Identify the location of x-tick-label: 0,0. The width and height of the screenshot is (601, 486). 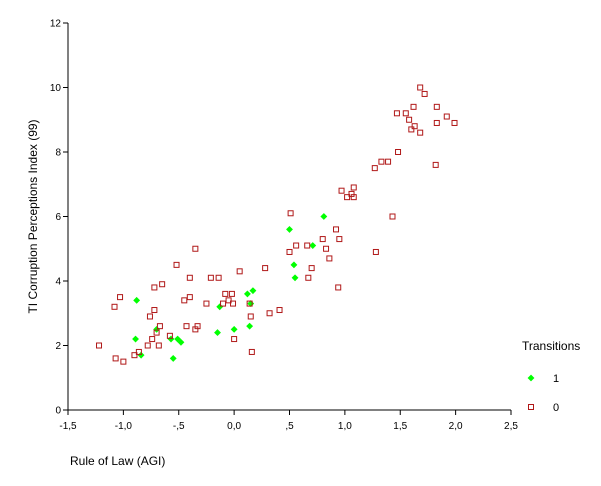
(234, 426).